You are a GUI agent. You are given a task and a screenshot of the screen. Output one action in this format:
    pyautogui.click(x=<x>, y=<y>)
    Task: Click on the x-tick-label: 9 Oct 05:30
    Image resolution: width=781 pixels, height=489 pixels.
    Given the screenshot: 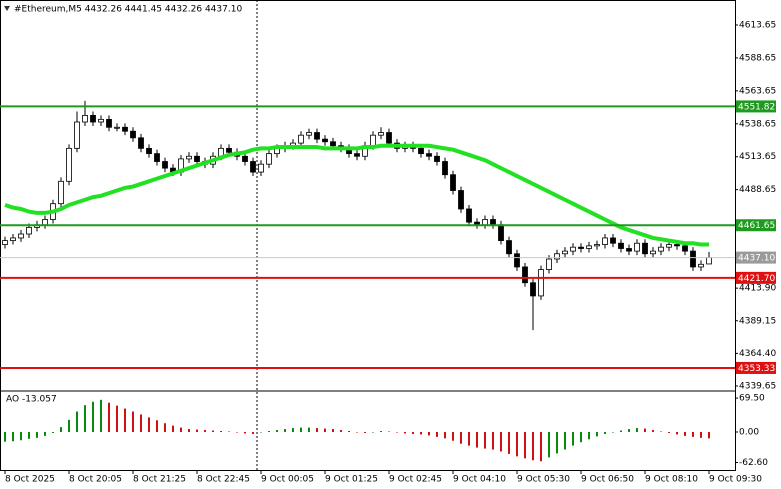 What is the action you would take?
    pyautogui.click(x=543, y=480)
    